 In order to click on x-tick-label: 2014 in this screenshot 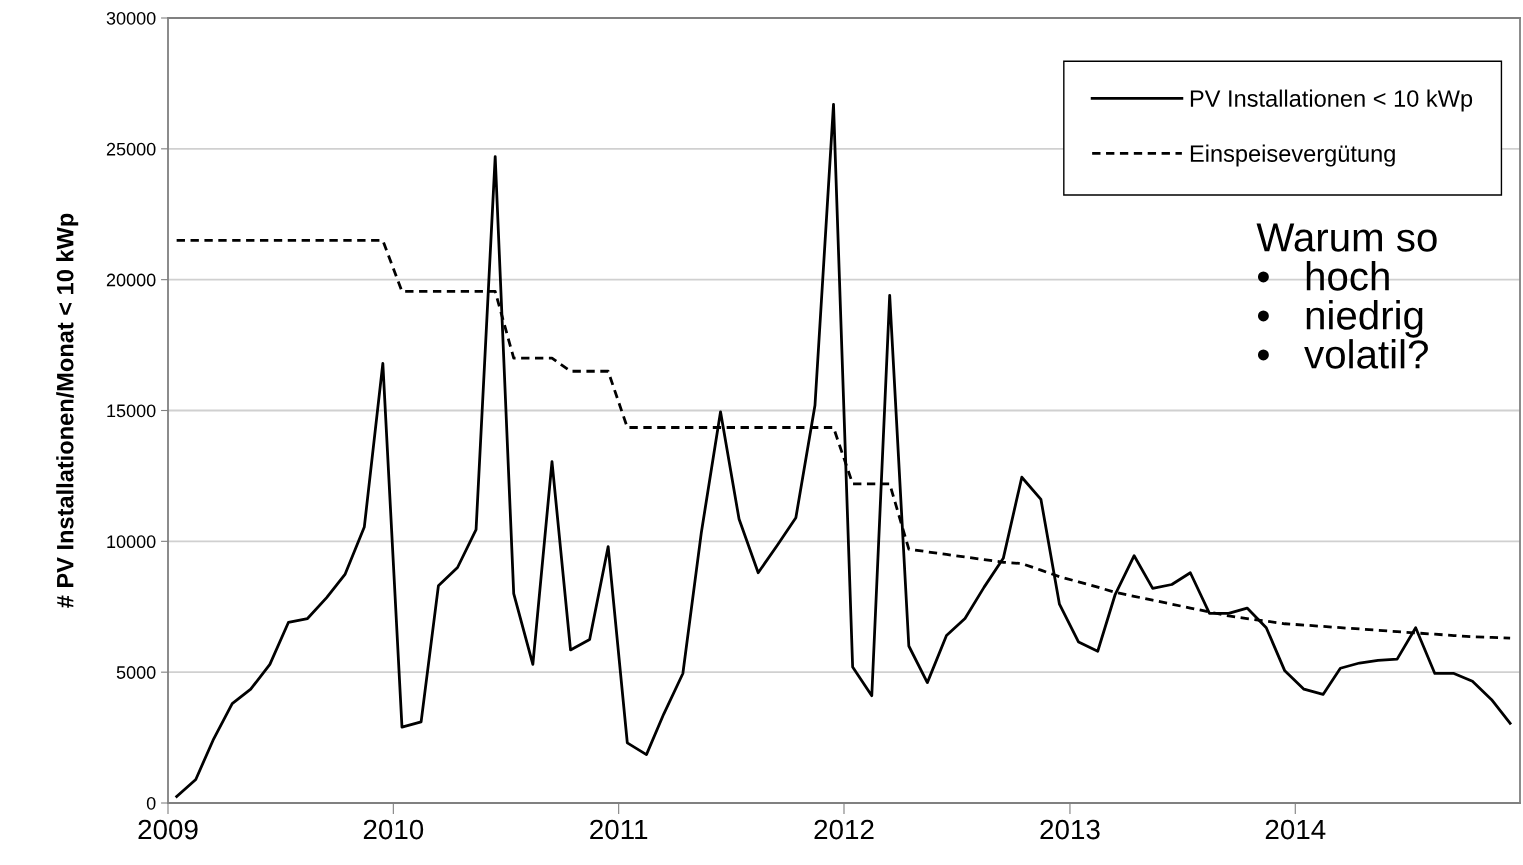, I will do `click(1295, 829)`.